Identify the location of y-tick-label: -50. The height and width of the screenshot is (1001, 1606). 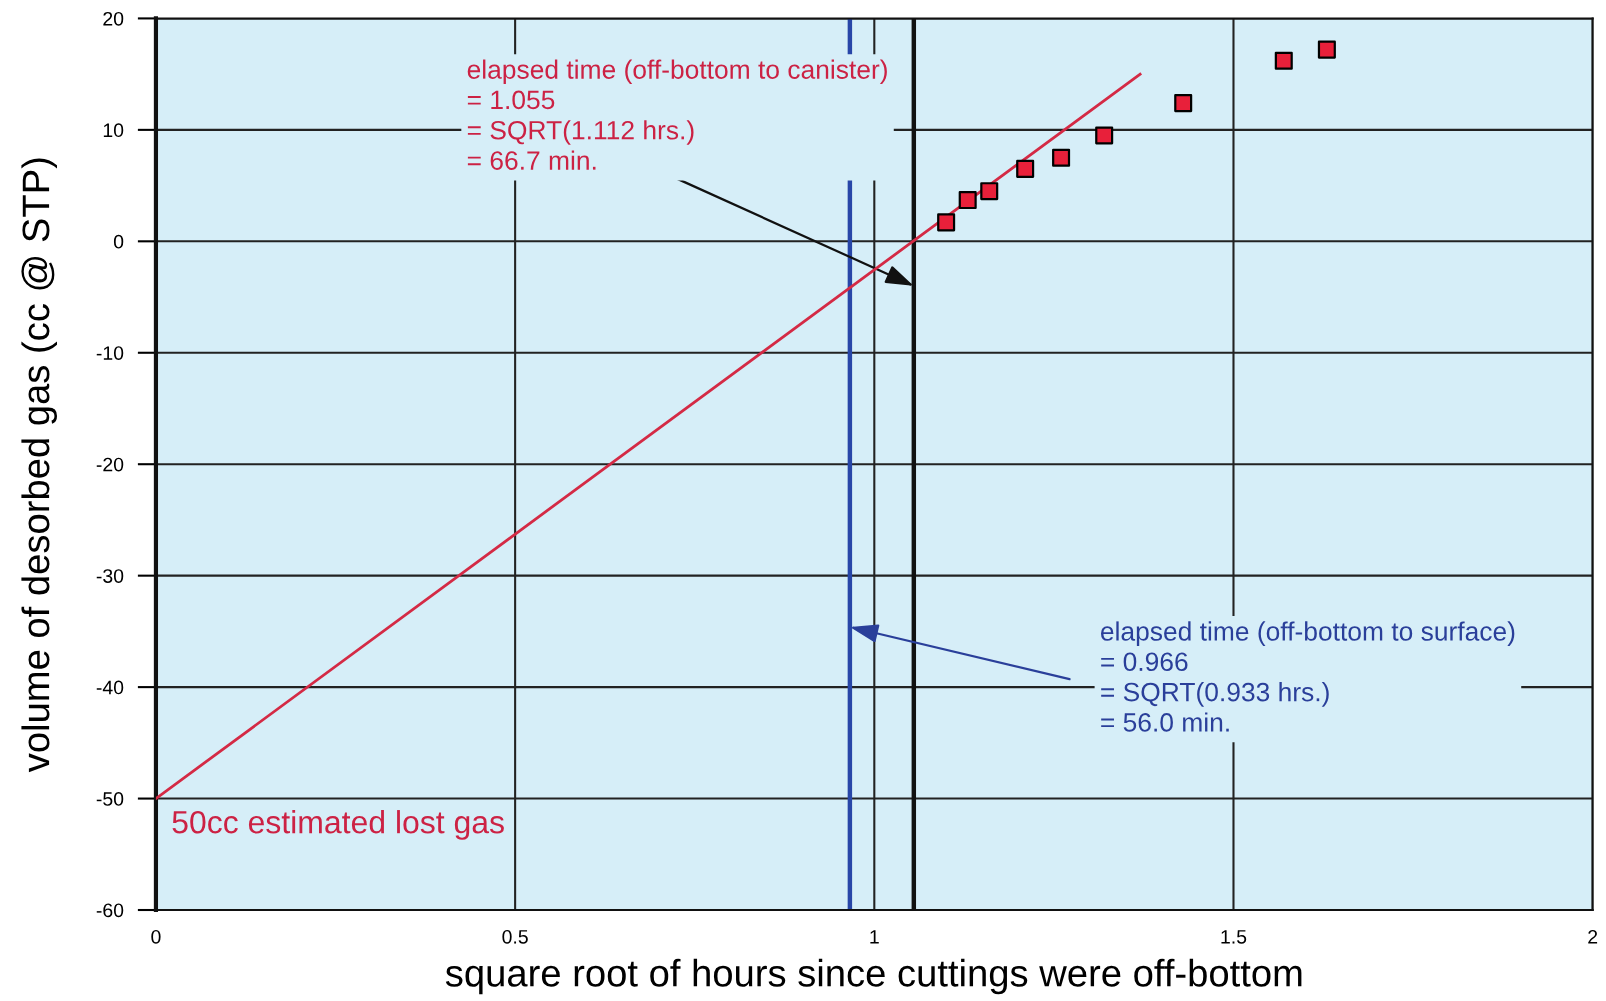
(110, 799).